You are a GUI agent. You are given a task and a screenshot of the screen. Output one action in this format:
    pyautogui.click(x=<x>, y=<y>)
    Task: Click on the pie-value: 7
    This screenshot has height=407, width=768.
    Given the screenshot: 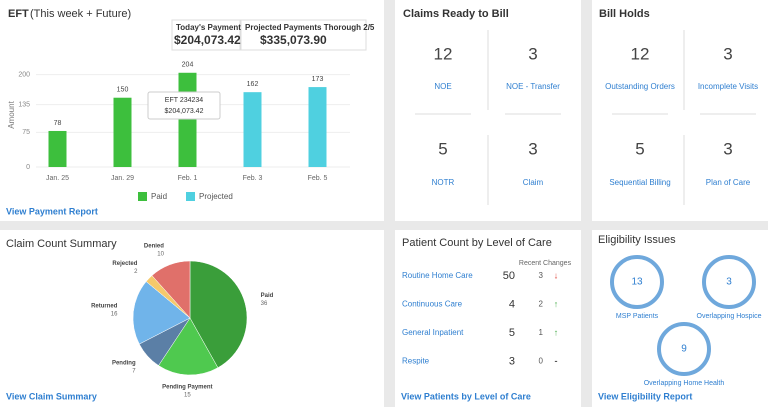 What is the action you would take?
    pyautogui.click(x=134, y=371)
    